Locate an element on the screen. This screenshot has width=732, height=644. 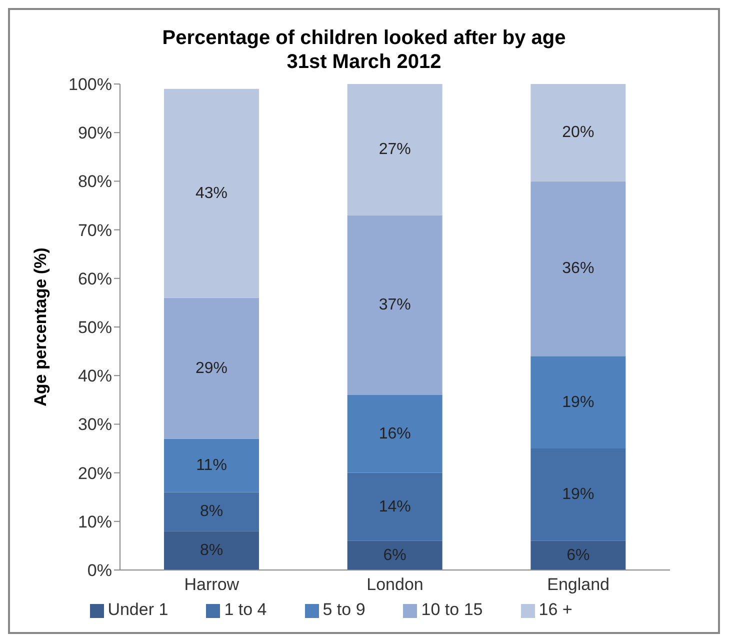
x-tick-label: Harrow is located at coordinates (212, 584).